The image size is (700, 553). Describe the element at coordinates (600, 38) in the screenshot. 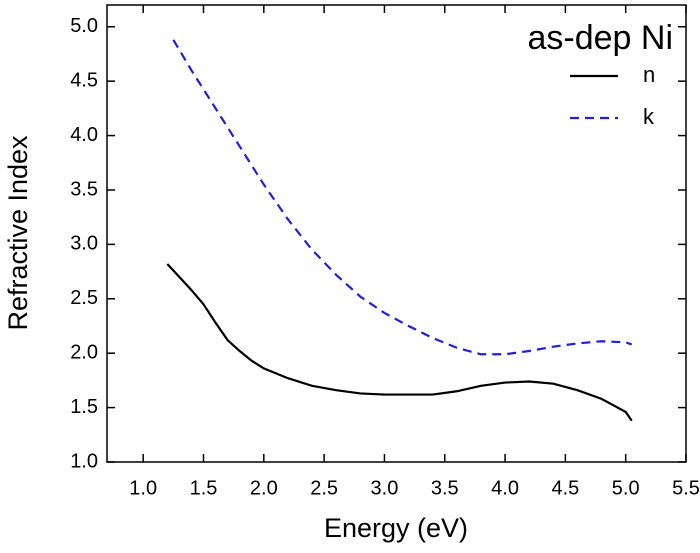

I see `chart-title: as-dep Ni` at that location.